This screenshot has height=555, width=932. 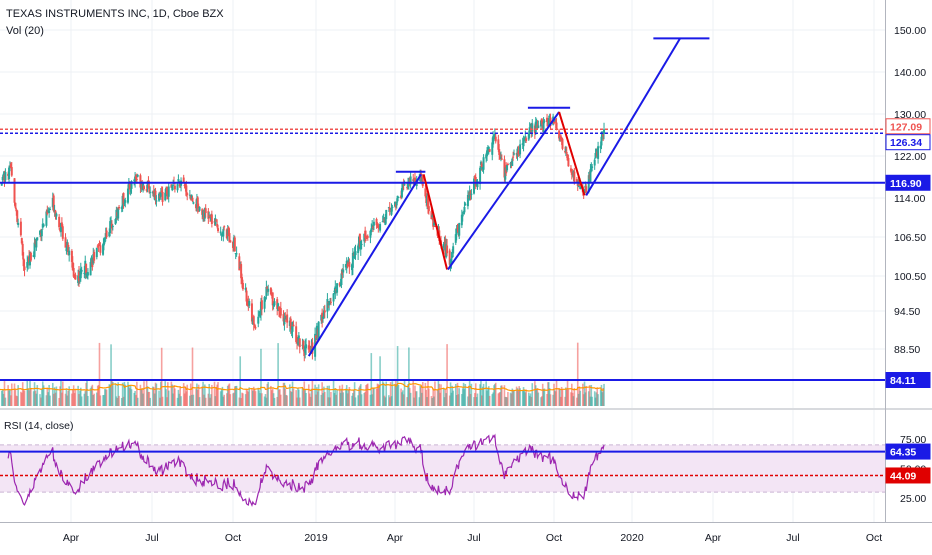 What do you see at coordinates (910, 238) in the screenshot?
I see `price-tick-label: 106.50` at bounding box center [910, 238].